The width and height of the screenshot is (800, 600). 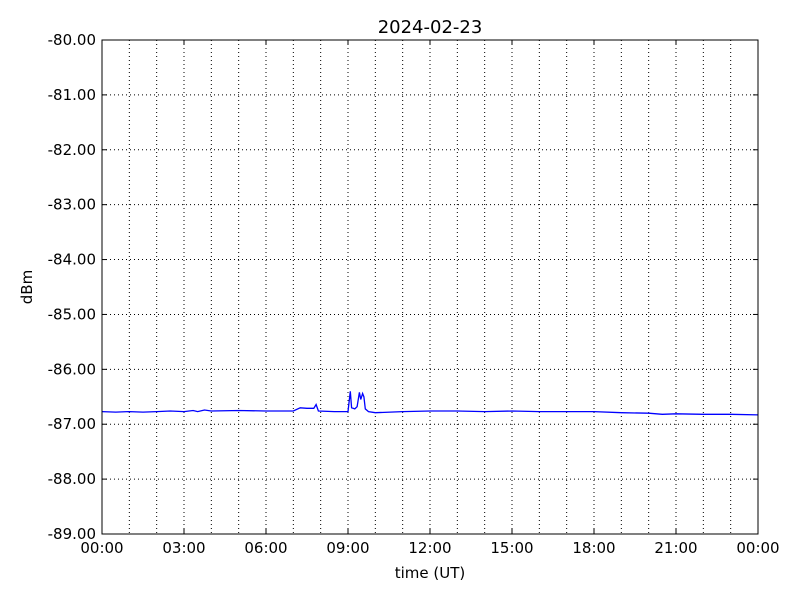 I want to click on y-tick-label: -86.00, so click(x=72, y=369).